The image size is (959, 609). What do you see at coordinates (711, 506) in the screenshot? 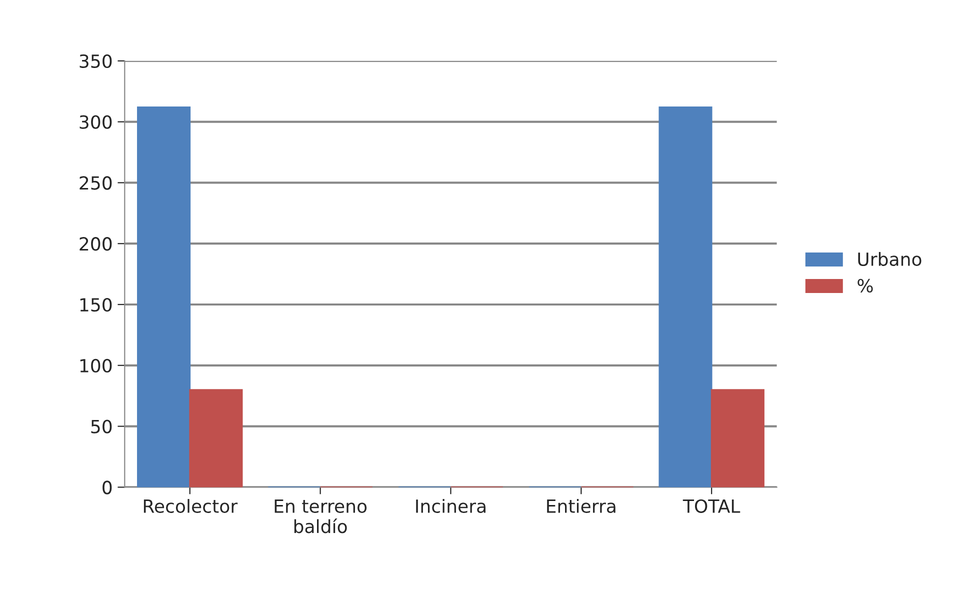
I see `x-tick-label: TOTAL` at bounding box center [711, 506].